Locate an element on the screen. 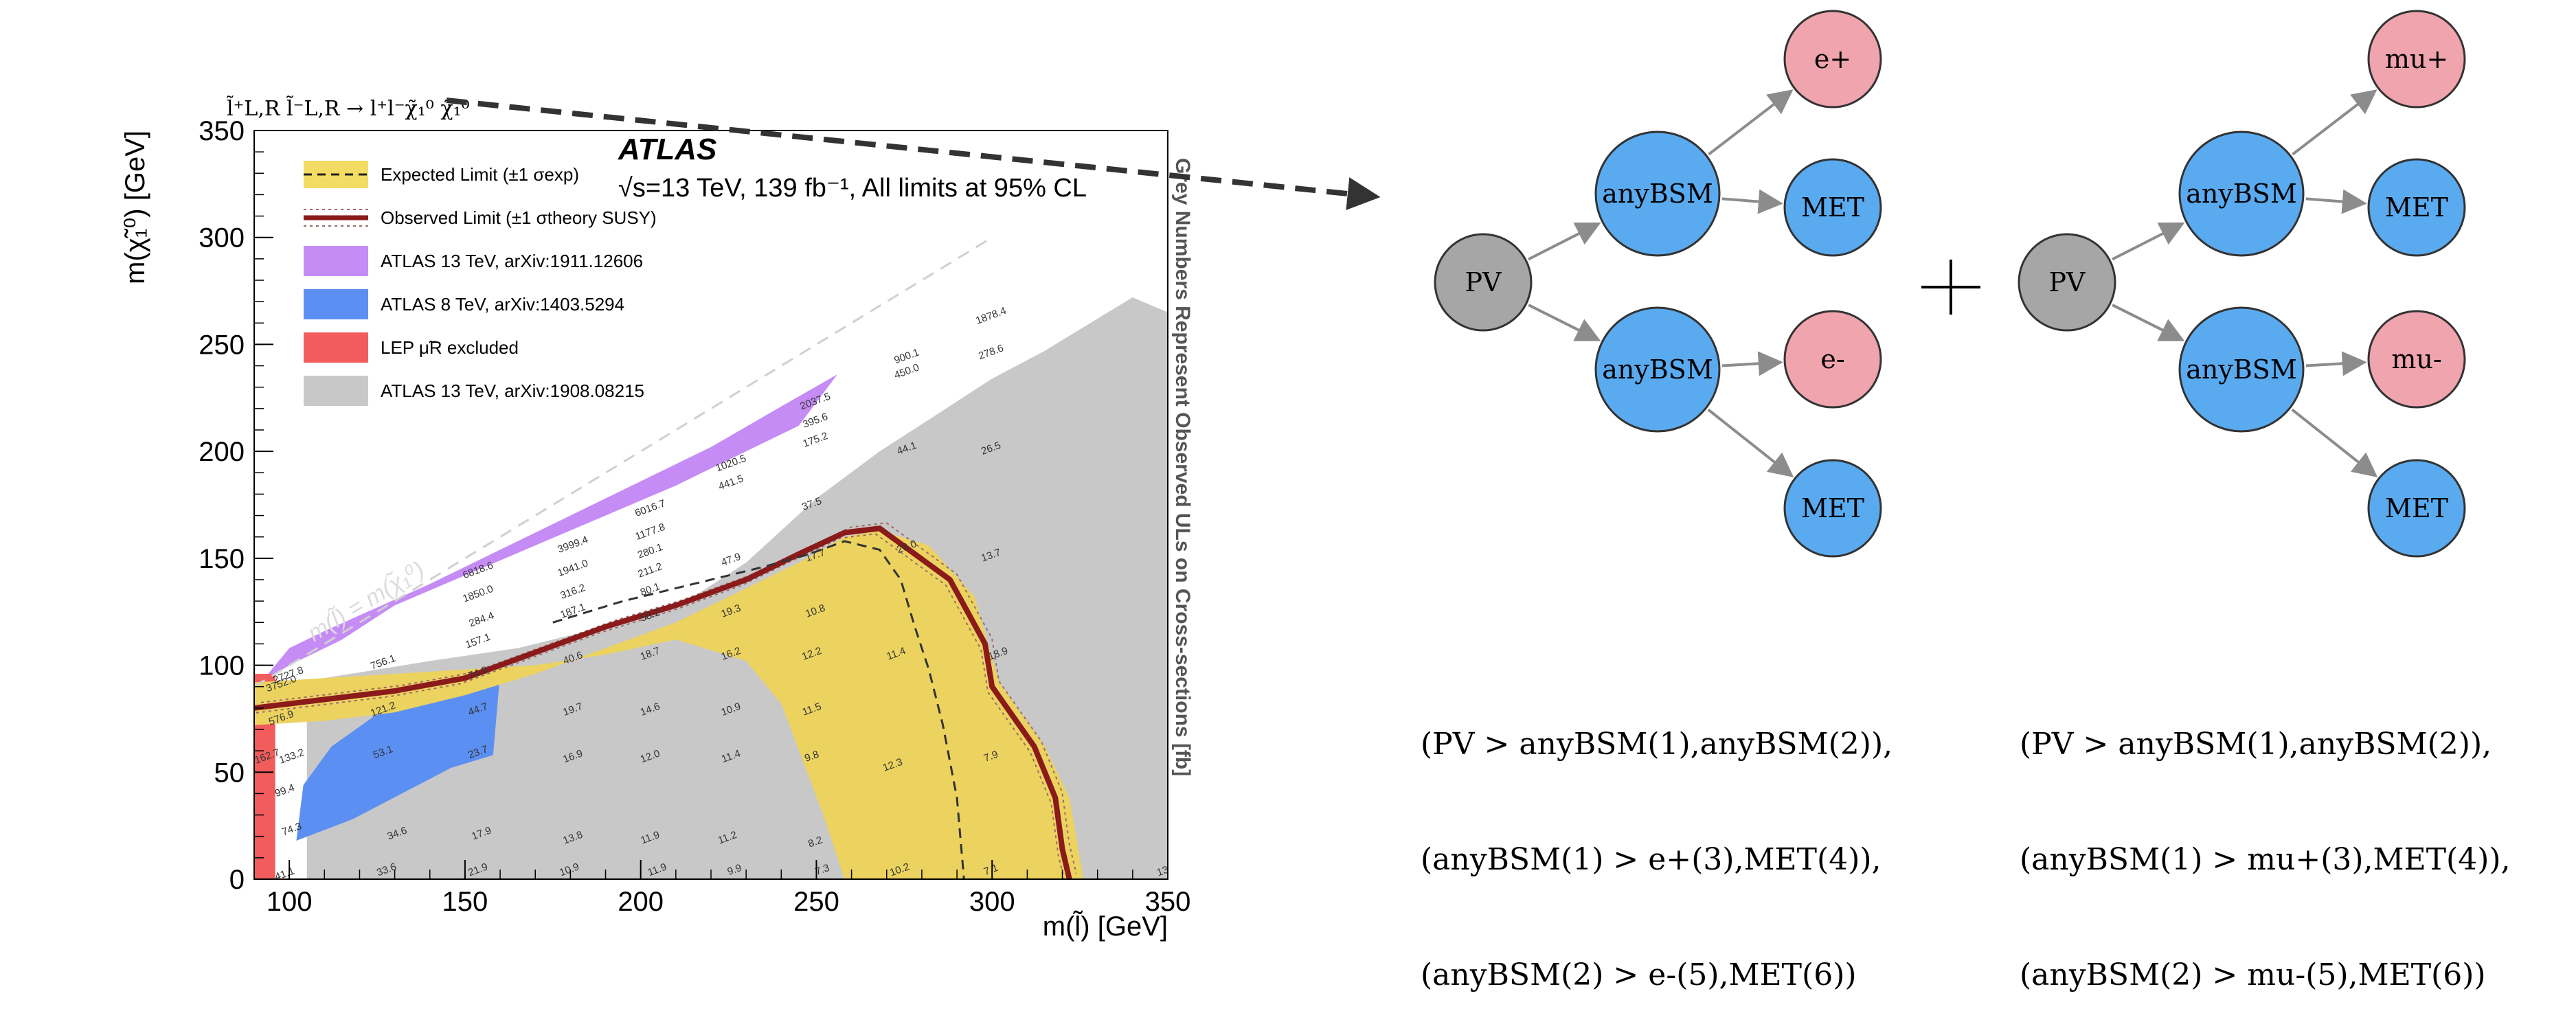  y-tick-label: 300 is located at coordinates (222, 238).